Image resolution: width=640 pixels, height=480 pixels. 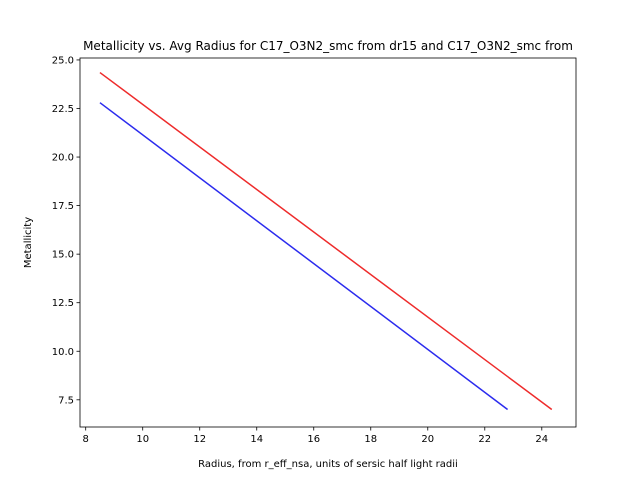 What do you see at coordinates (256, 439) in the screenshot?
I see `x-tick-label: 14` at bounding box center [256, 439].